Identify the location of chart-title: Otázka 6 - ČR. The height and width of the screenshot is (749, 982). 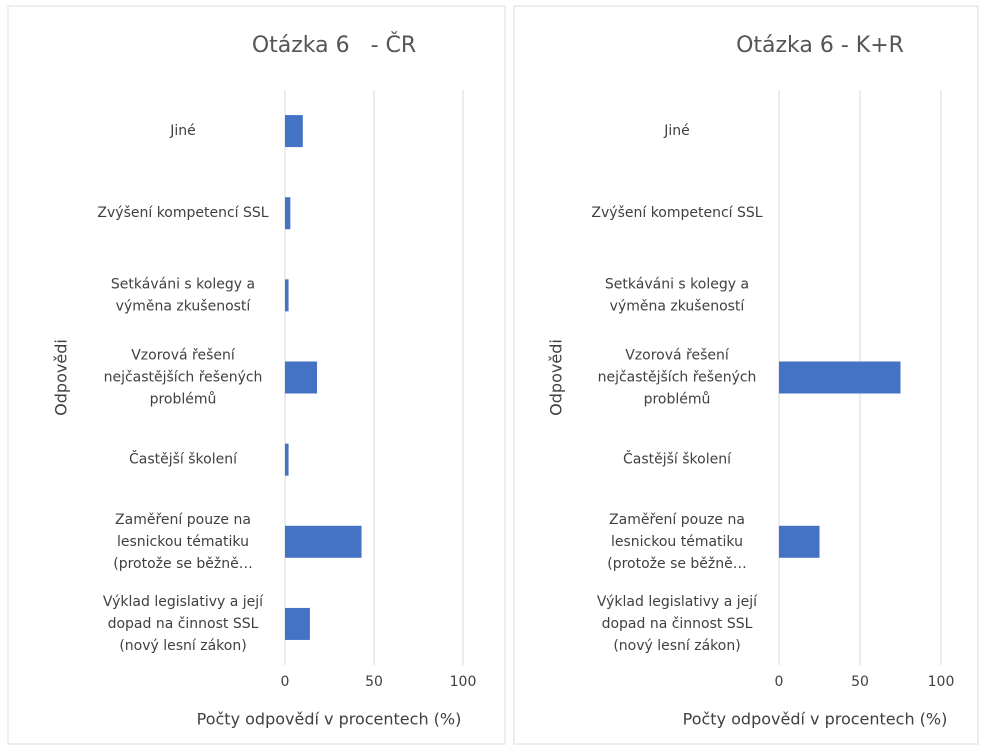
(334, 45).